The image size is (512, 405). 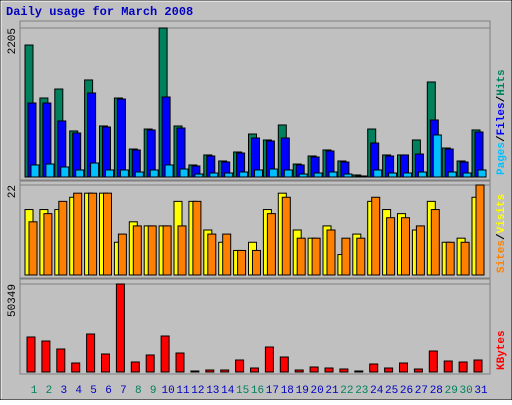 I want to click on series-legend: KBytes, so click(x=502, y=350).